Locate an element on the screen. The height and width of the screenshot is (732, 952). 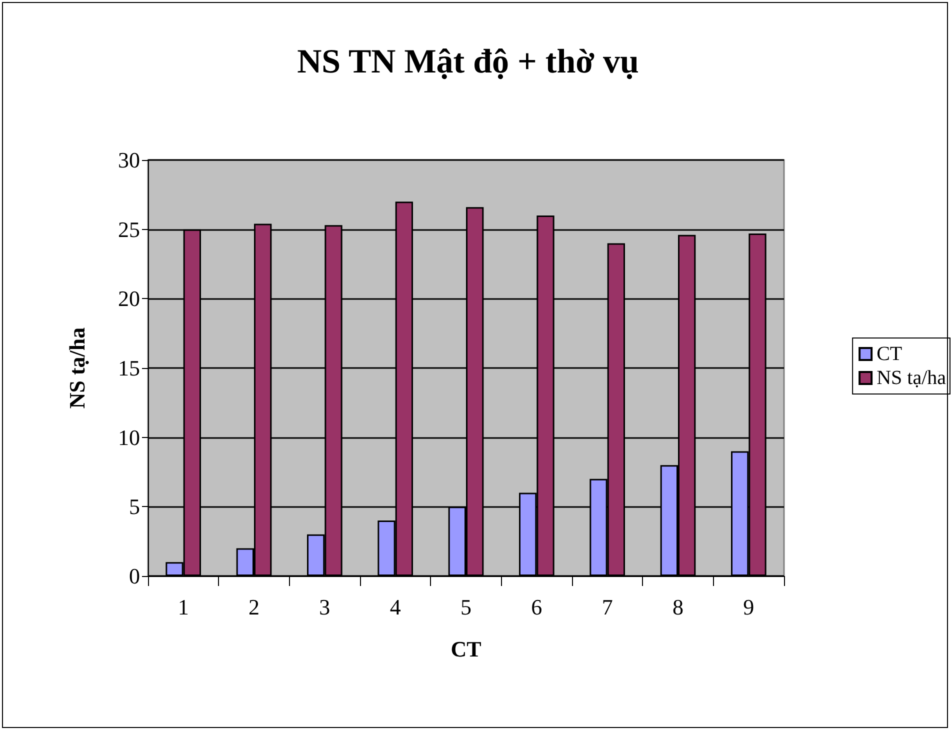
x-tick-label: 2 is located at coordinates (254, 607).